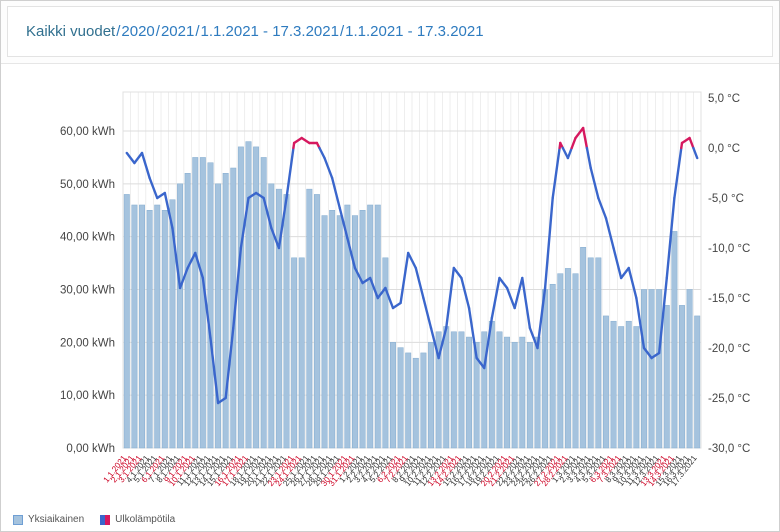 The height and width of the screenshot is (532, 780). I want to click on chart-legend: Yksiaikainen Ulkolämpötila, so click(94, 519).